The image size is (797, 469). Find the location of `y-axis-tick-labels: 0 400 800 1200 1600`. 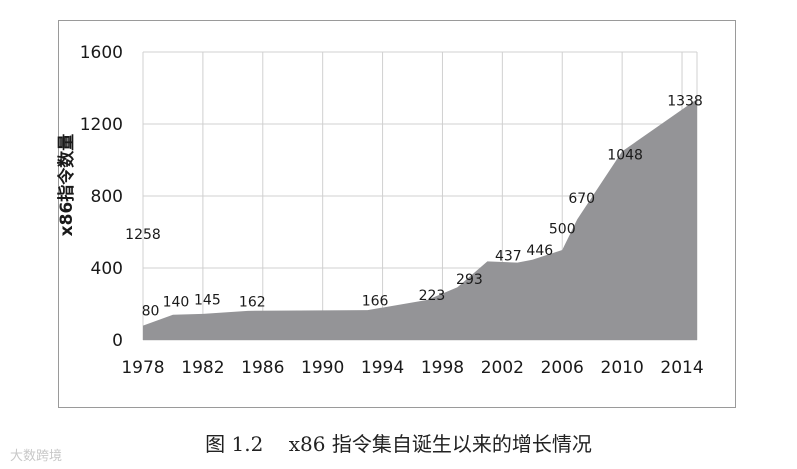

y-axis-tick-labels: 0 400 800 1200 1600 is located at coordinates (101, 197).